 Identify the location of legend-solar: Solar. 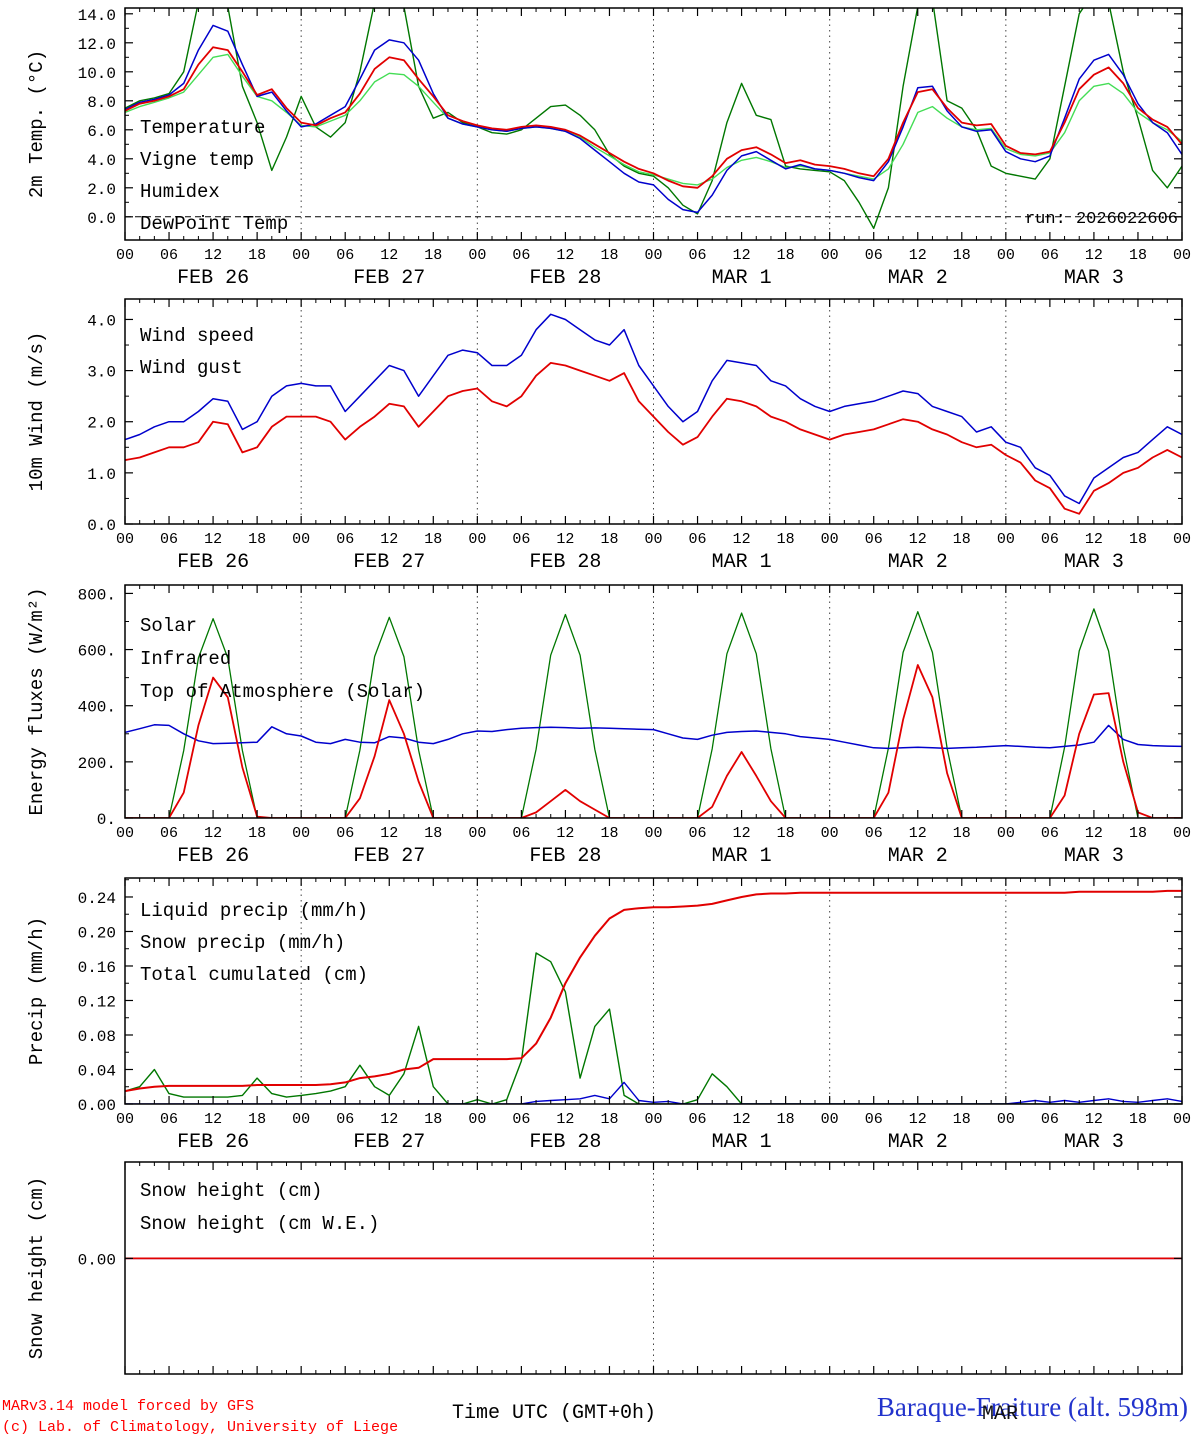
(168, 626).